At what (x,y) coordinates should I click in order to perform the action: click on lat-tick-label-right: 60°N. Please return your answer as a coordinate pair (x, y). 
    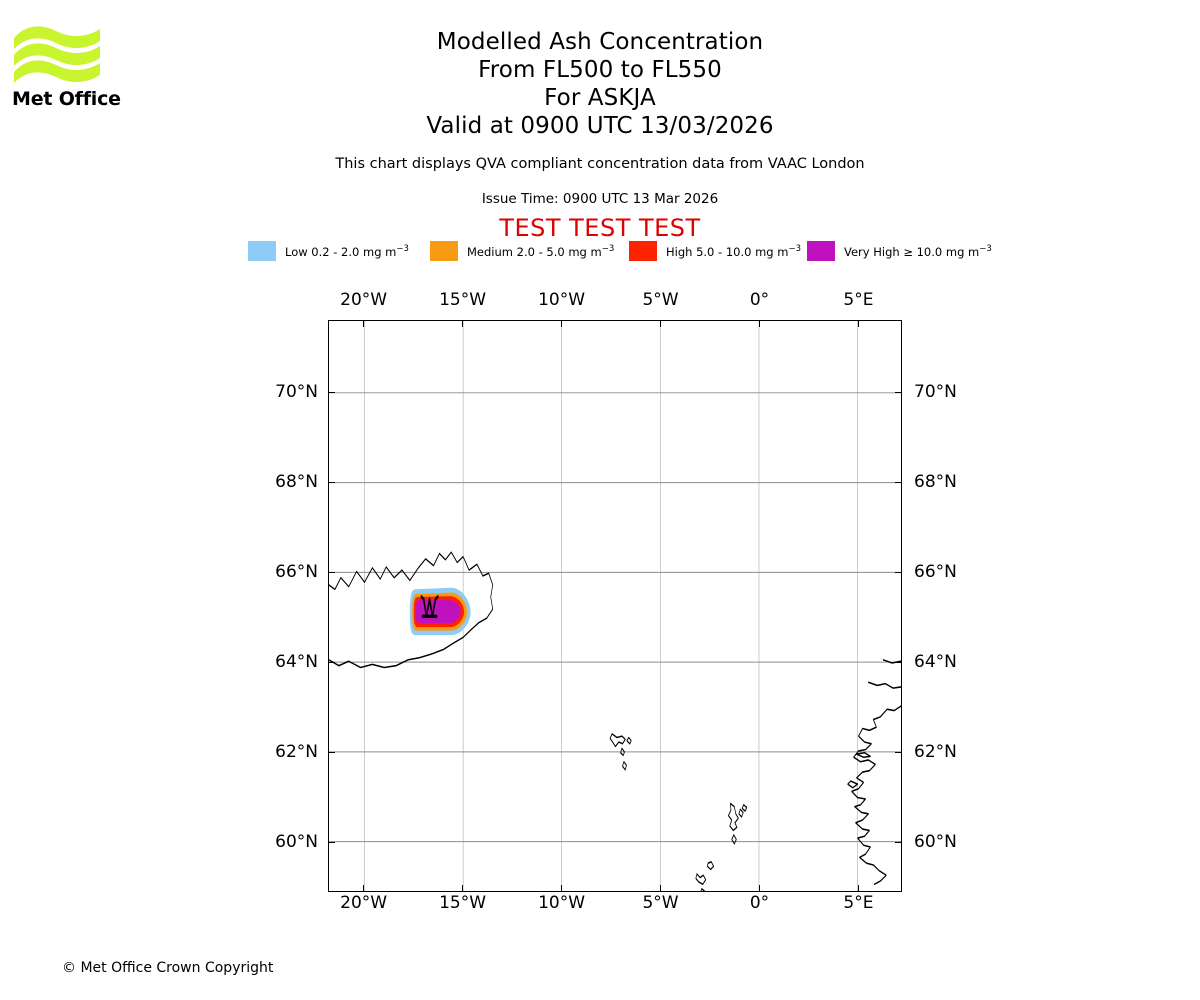
    Looking at the image, I should click on (935, 842).